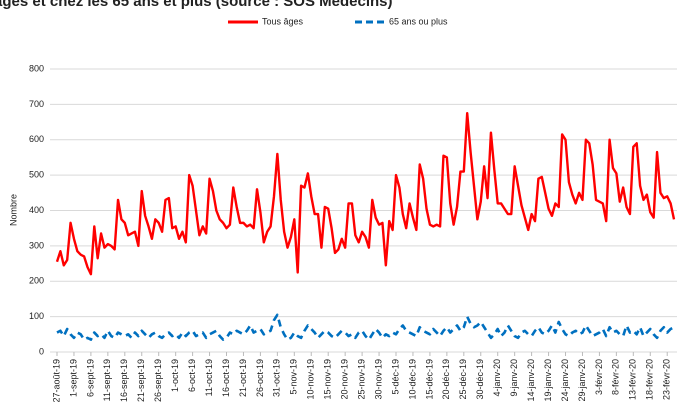  Describe the element at coordinates (395, 377) in the screenshot. I see `x-tick-label: 5-déc-19` at that location.